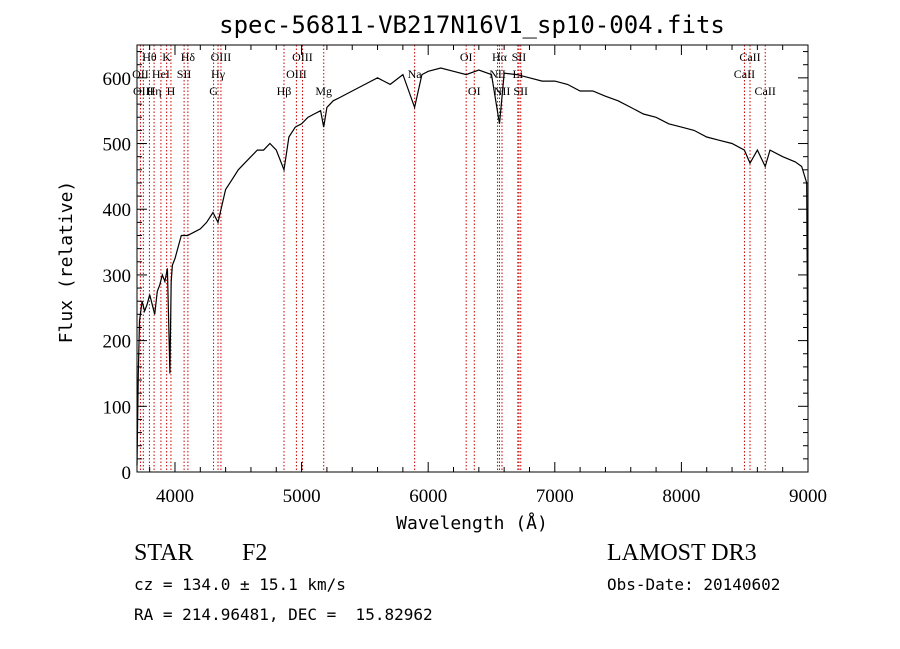 This screenshot has width=900, height=649. What do you see at coordinates (497, 74) in the screenshot?
I see `line-label: NII` at bounding box center [497, 74].